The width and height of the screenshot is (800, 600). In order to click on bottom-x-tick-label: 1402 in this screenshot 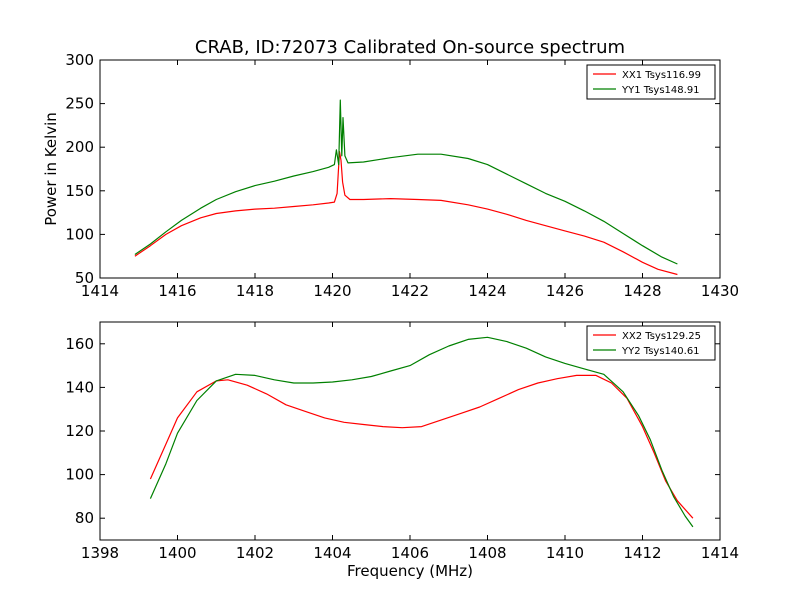, I will do `click(255, 553)`.